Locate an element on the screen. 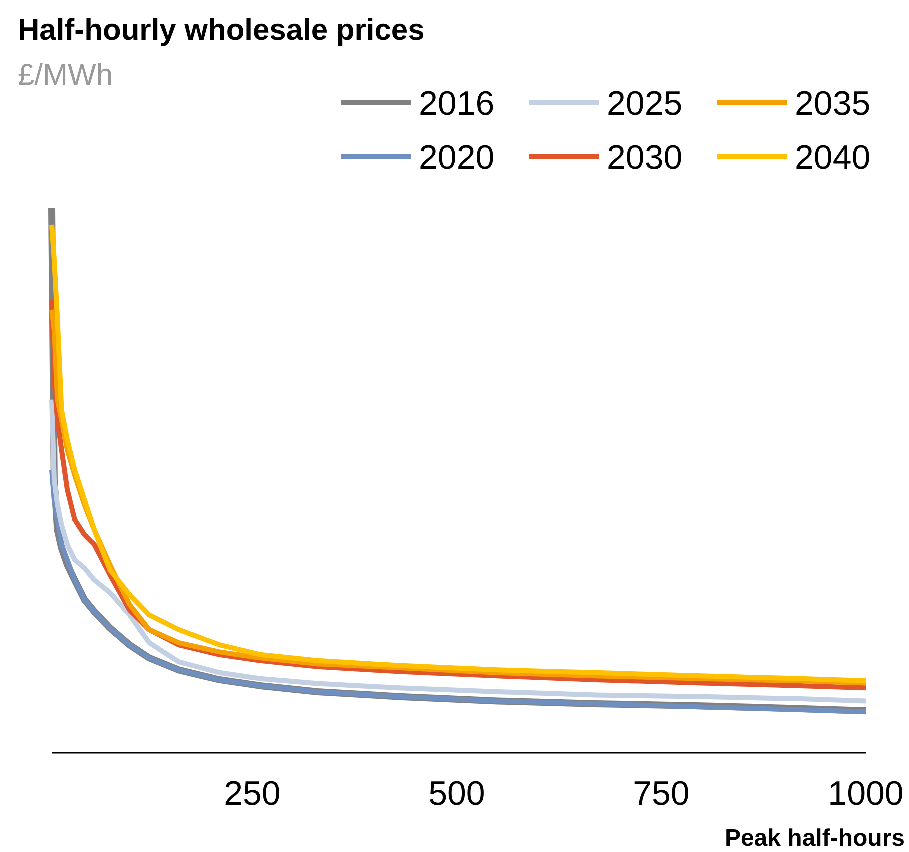  legend-label: 2035 is located at coordinates (833, 104).